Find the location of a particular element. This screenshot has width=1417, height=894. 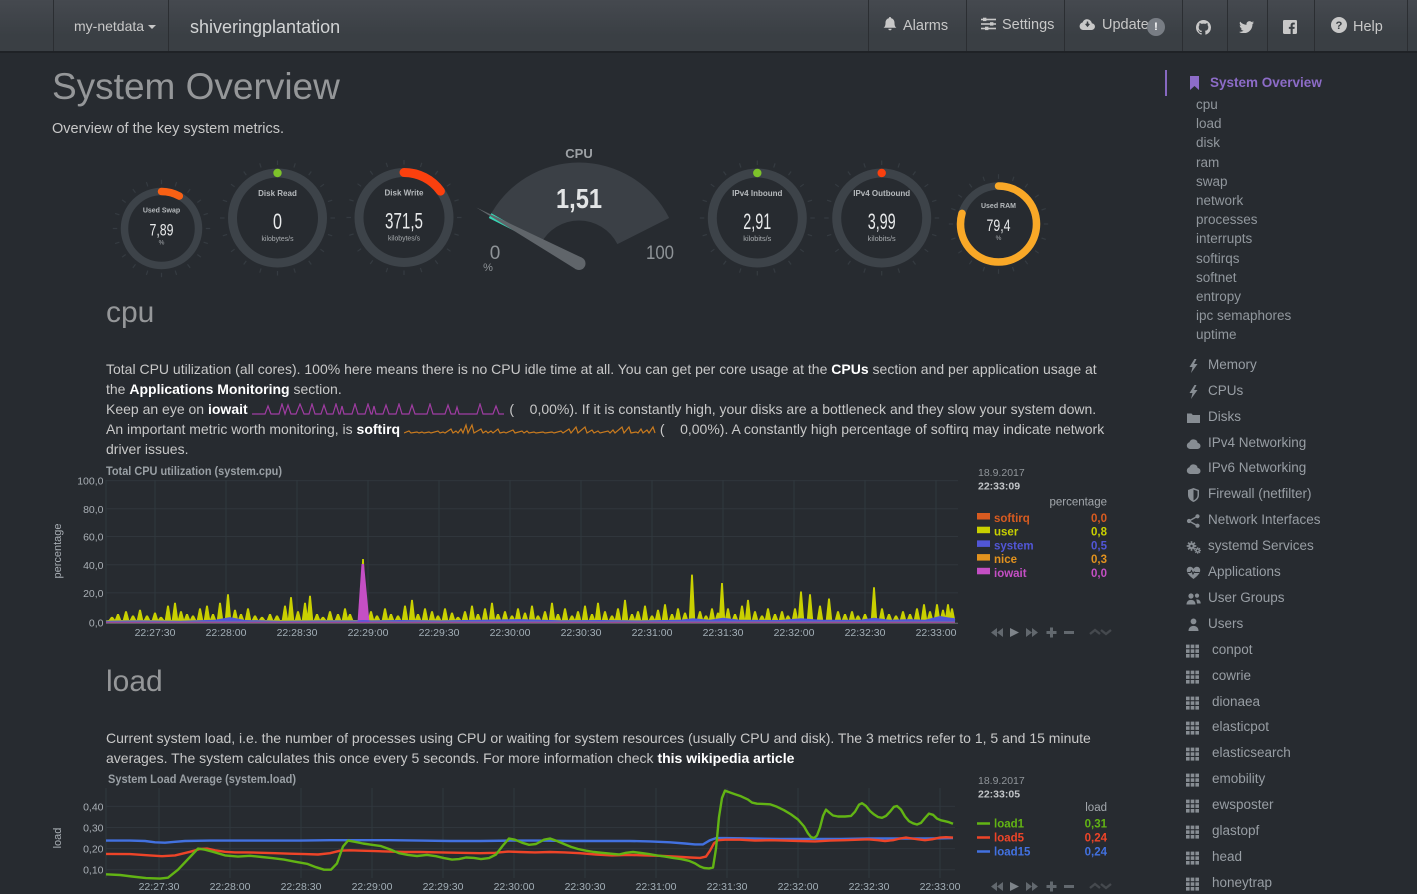

svg-text: 80,0 is located at coordinates (93, 510).